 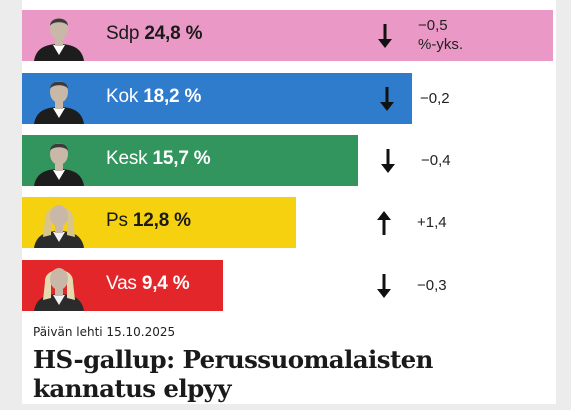 I want to click on portrait-ps, so click(x=59, y=226).